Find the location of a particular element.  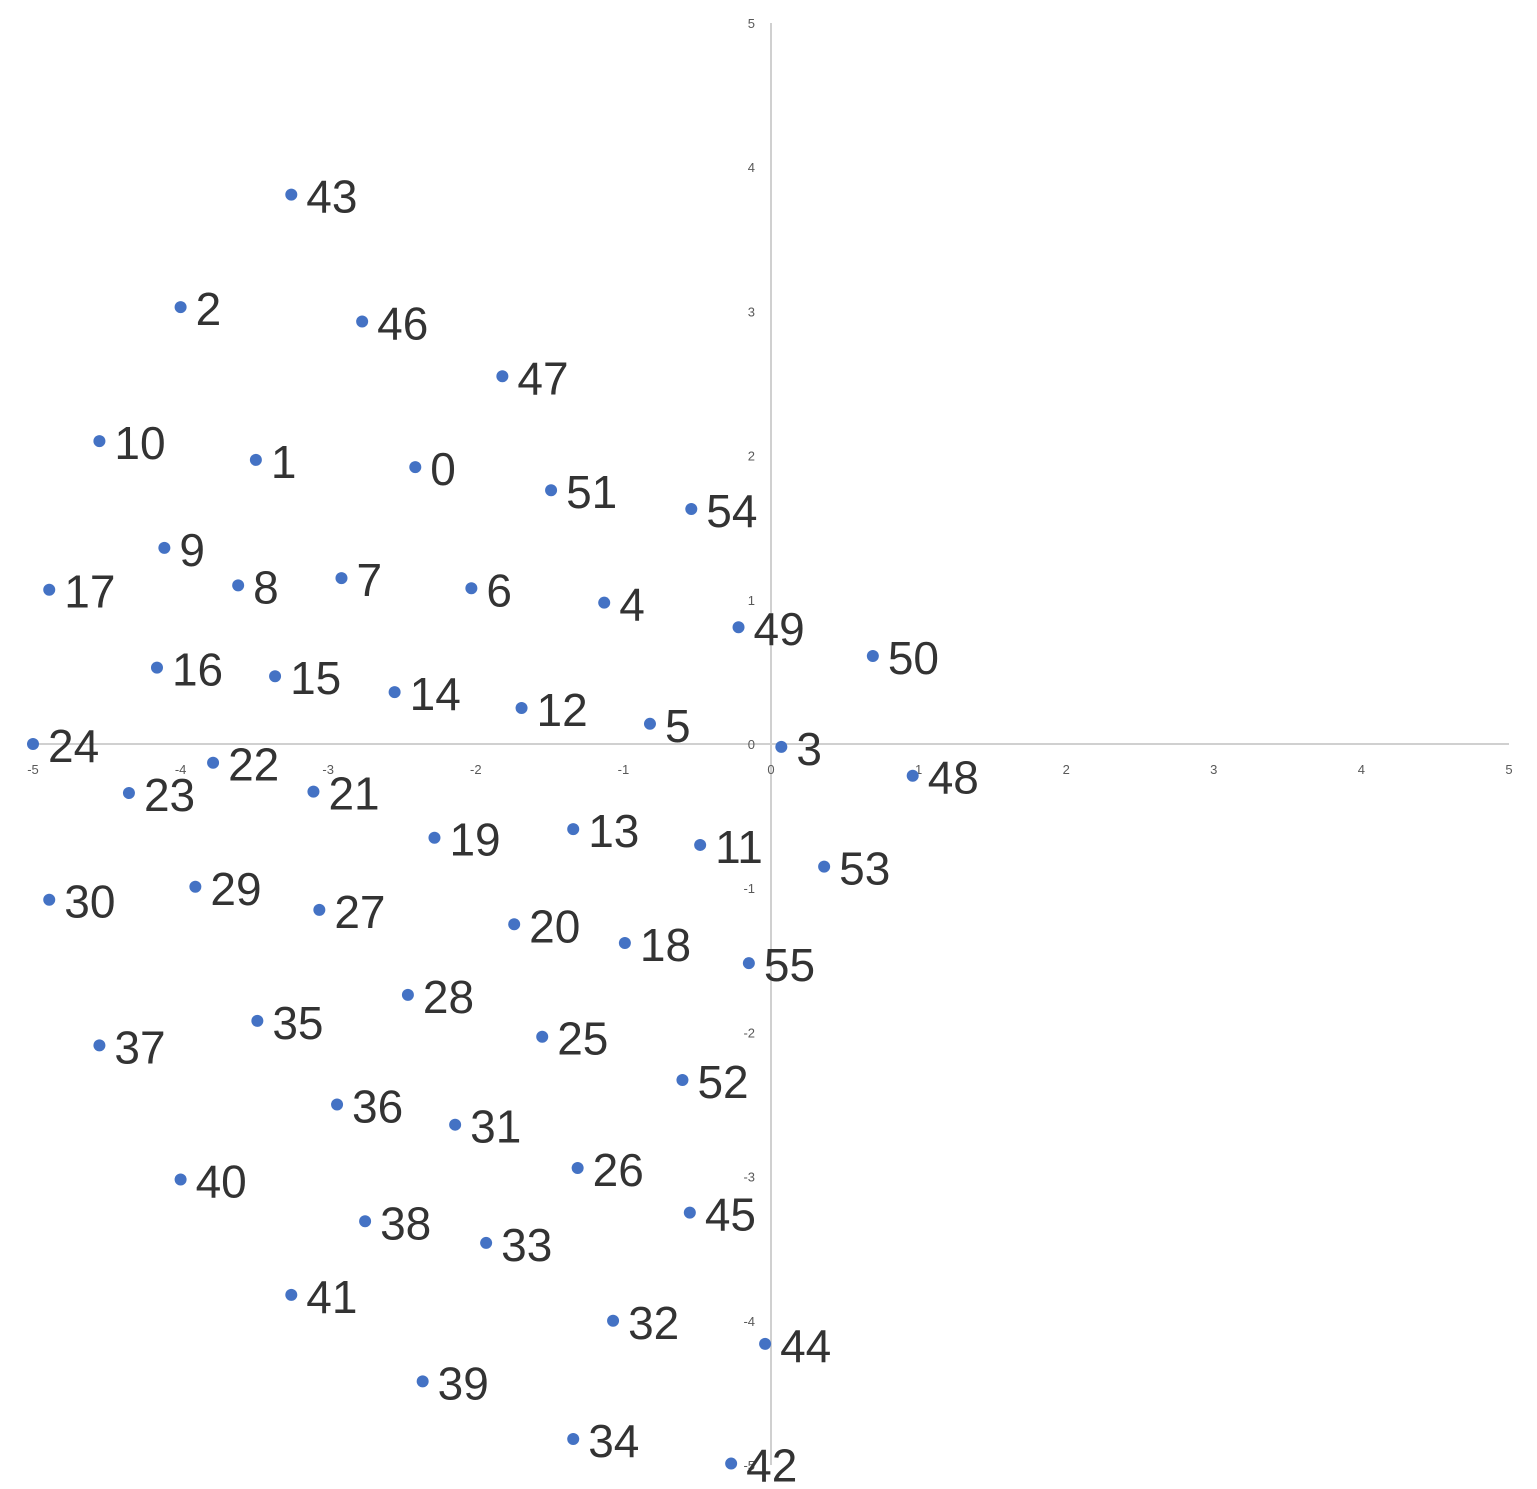

data-label: 14 is located at coordinates (435, 694).